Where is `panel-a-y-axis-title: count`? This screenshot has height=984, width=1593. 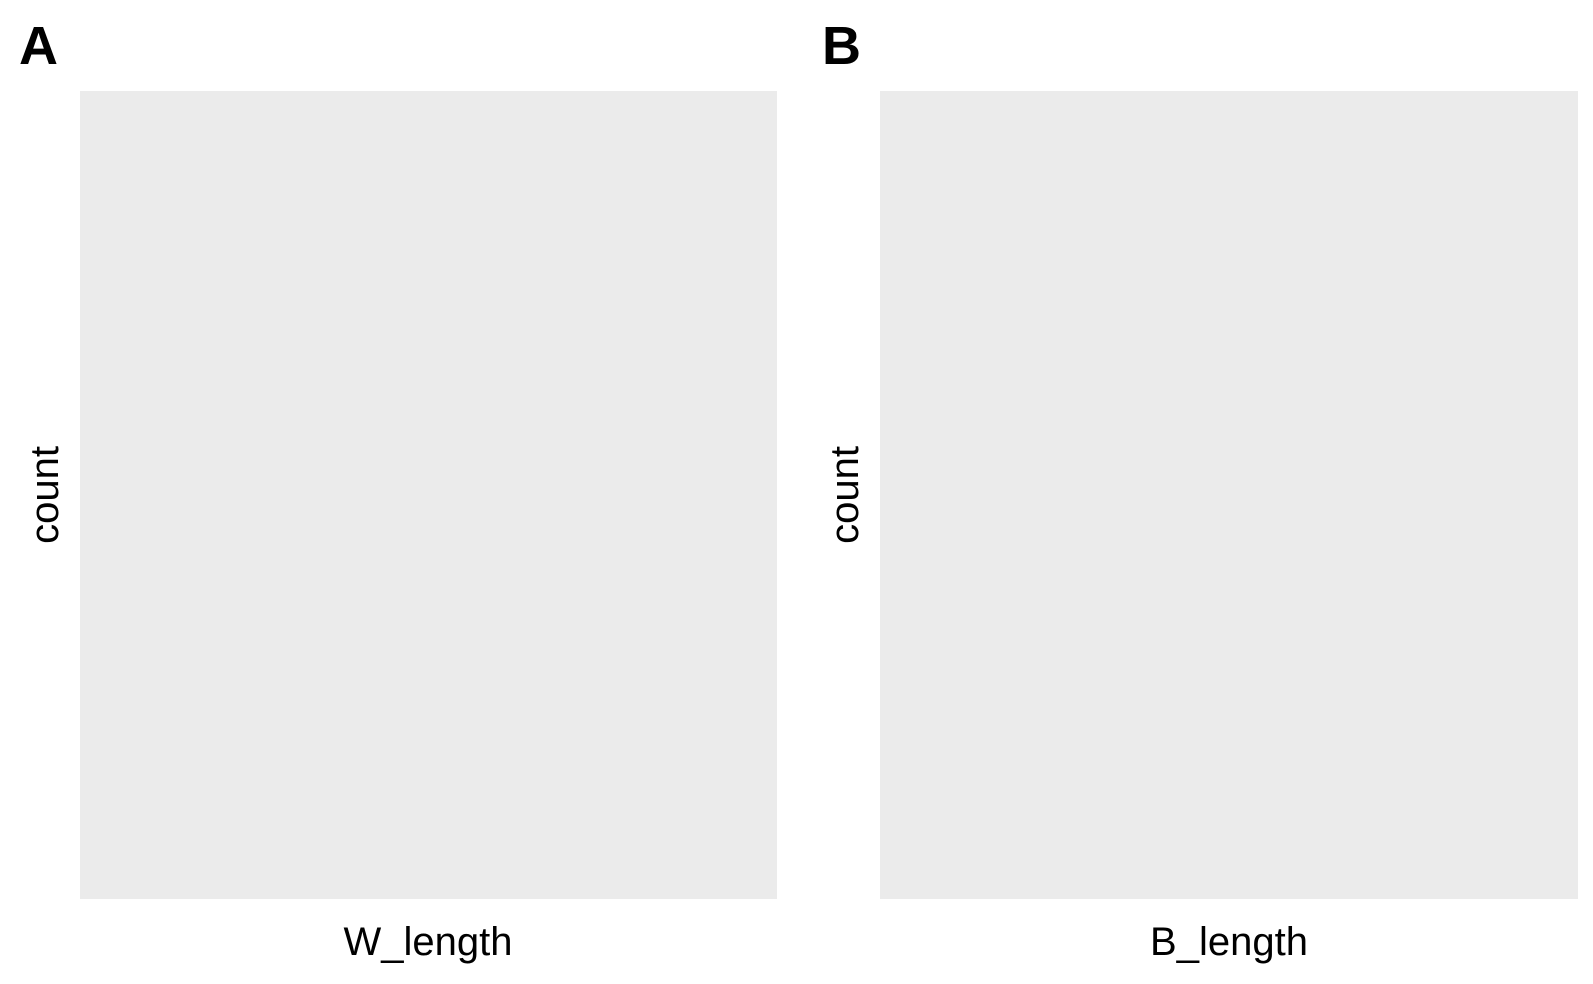
panel-a-y-axis-title: count is located at coordinates (45, 495).